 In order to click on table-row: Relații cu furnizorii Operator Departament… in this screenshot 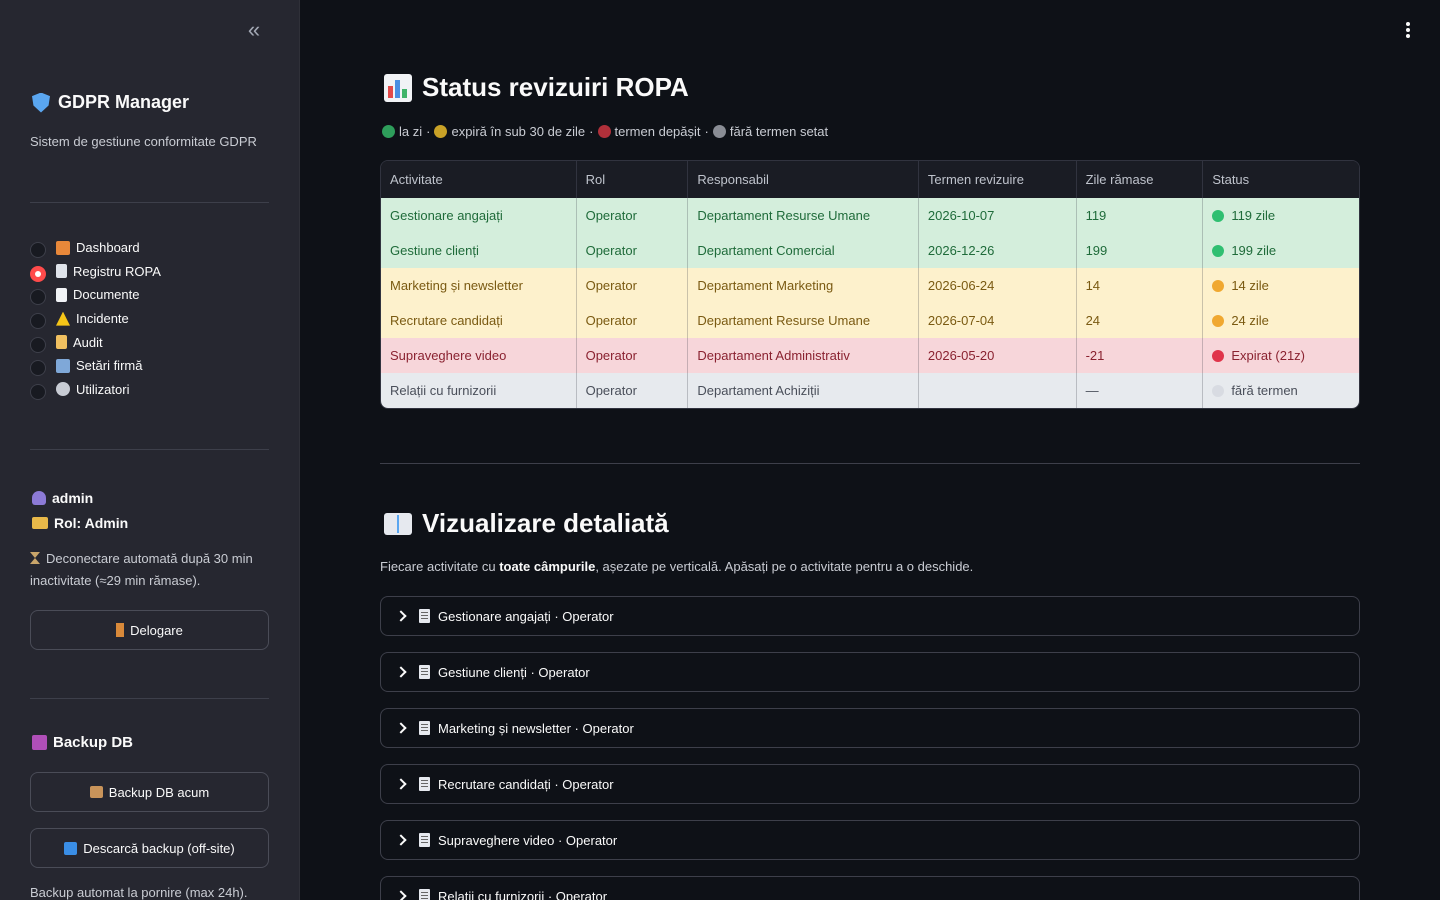, I will do `click(870, 390)`.